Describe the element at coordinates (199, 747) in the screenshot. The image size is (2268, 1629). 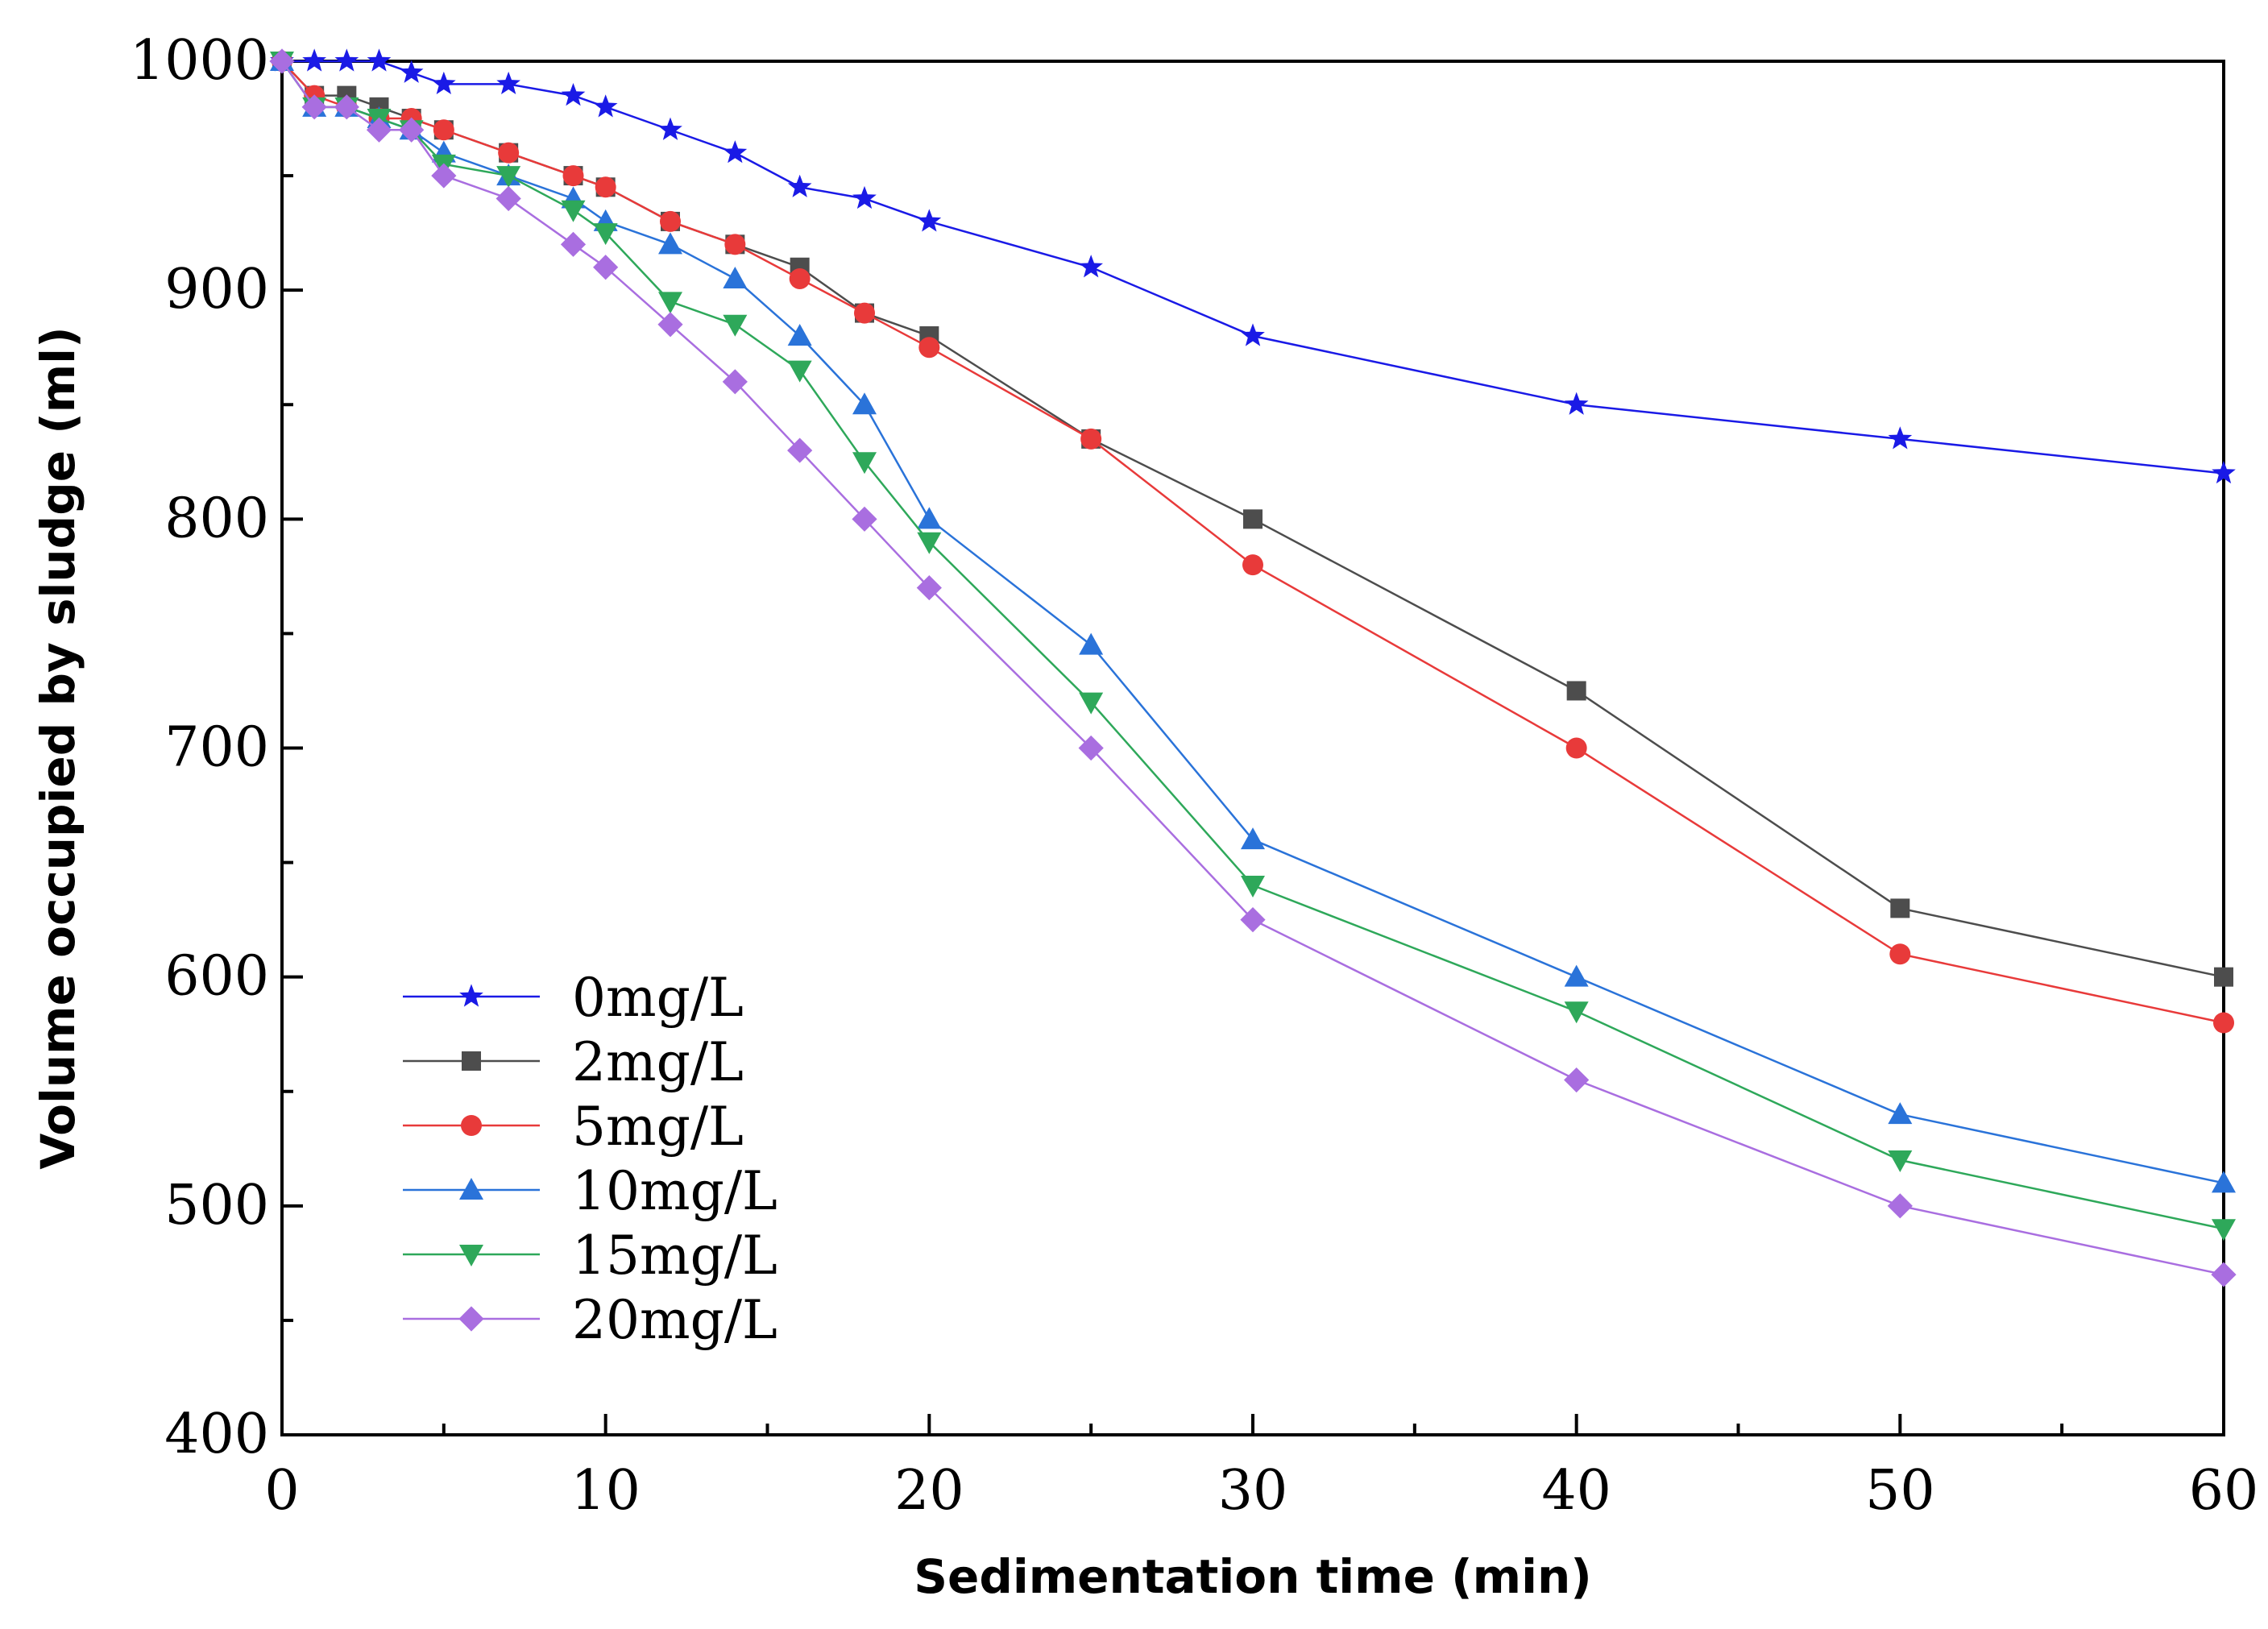
I see `y-tick-labels: 400 500 600 700 800 900 1000` at that location.